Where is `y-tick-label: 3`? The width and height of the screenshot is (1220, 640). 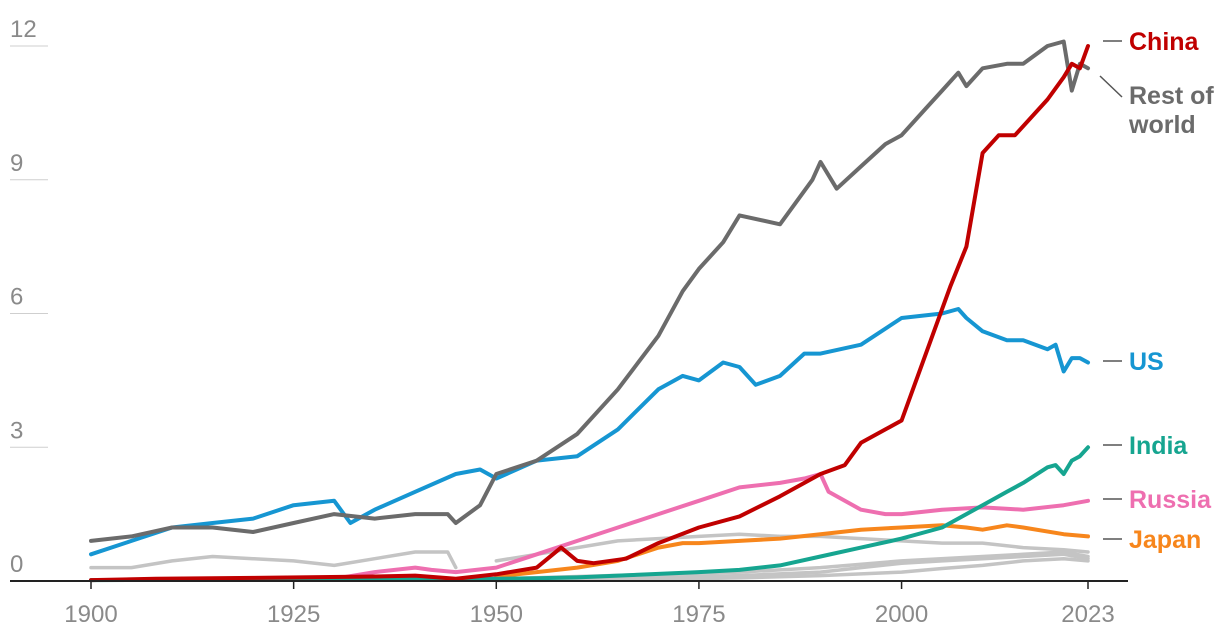
y-tick-label: 3 is located at coordinates (16, 430).